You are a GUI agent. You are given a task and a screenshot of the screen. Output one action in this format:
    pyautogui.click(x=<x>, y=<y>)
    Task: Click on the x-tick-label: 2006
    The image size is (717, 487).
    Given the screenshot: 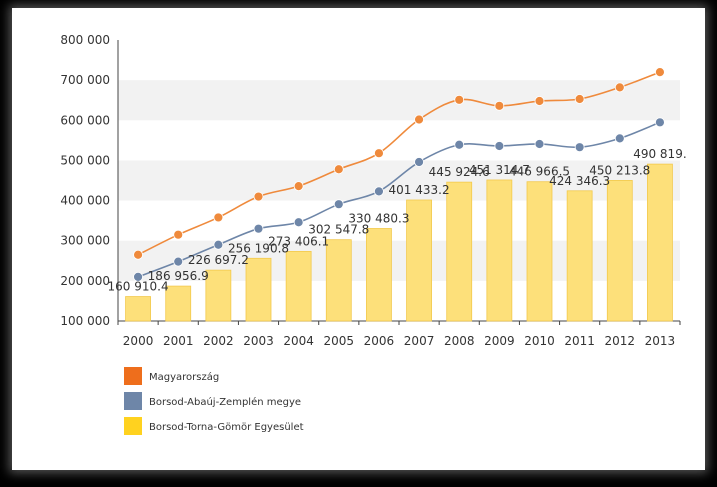 What is the action you would take?
    pyautogui.click(x=379, y=341)
    